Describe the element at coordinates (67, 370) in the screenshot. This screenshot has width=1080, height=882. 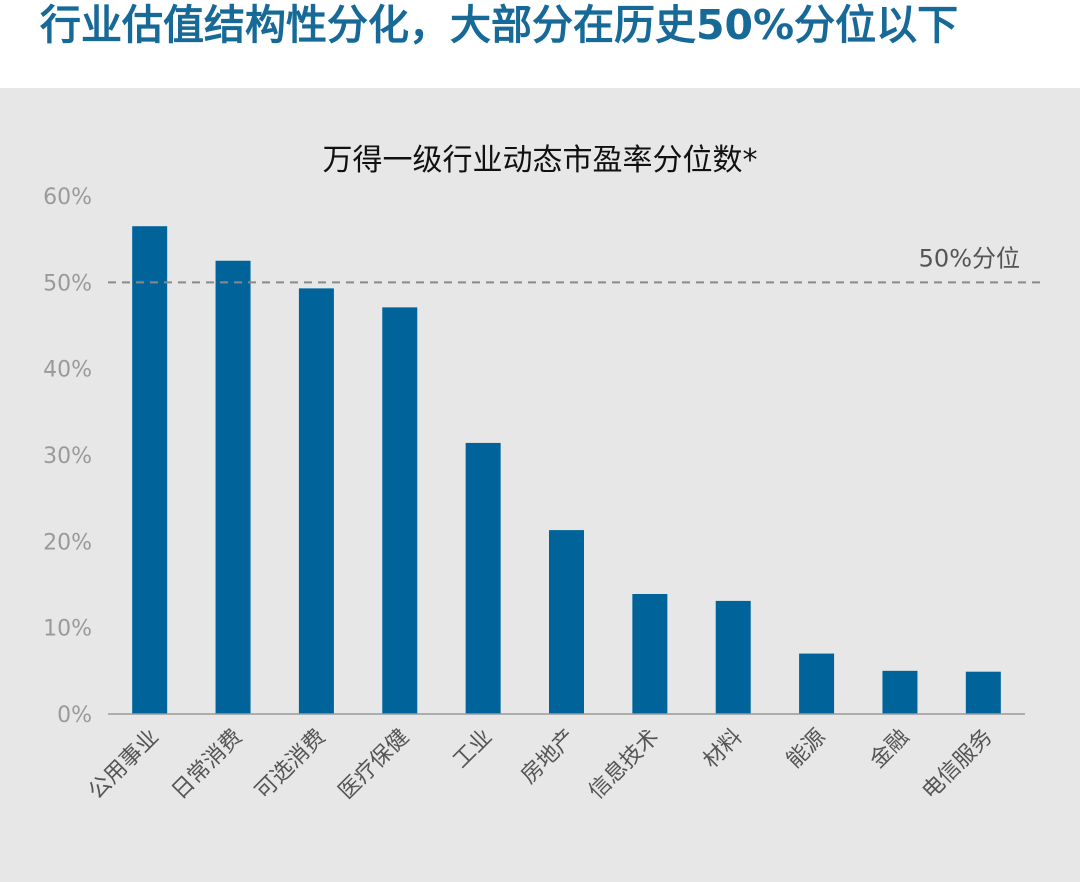
I see `y-tick-label: 40%` at that location.